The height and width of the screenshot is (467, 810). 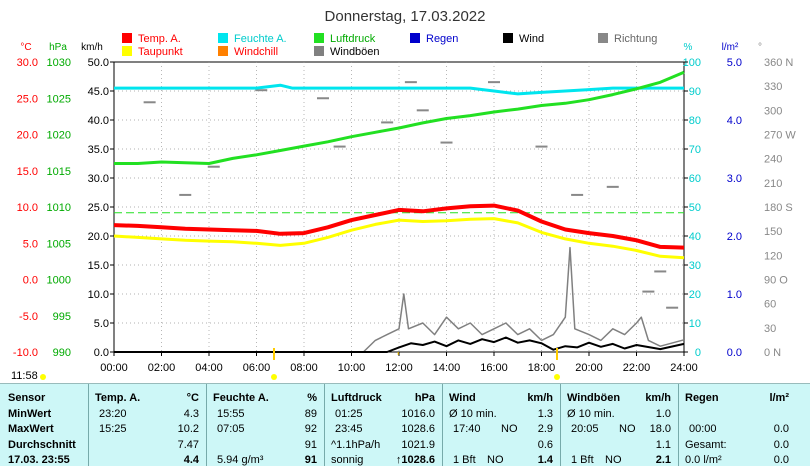 I want to click on marker-time-label: 11:58, so click(x=24, y=376).